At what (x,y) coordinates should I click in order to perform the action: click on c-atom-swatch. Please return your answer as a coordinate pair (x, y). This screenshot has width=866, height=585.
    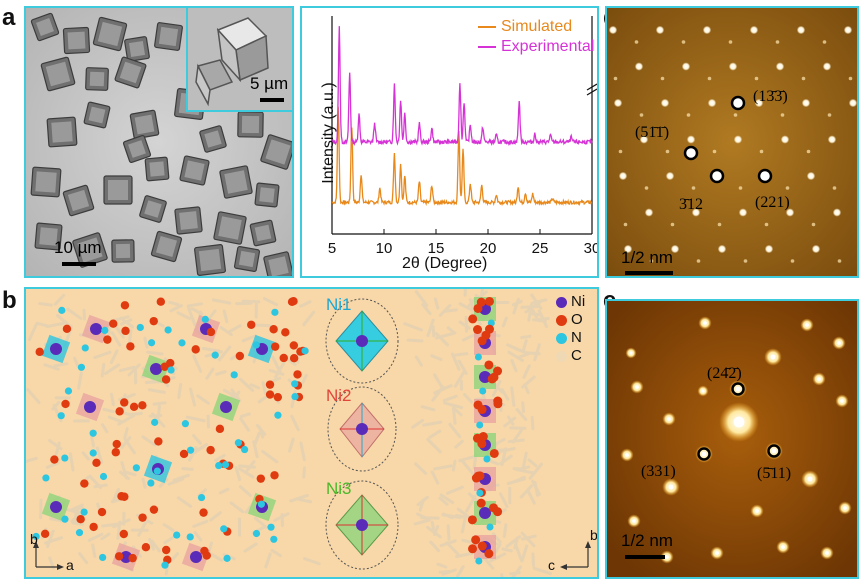
    Looking at the image, I should click on (561, 356).